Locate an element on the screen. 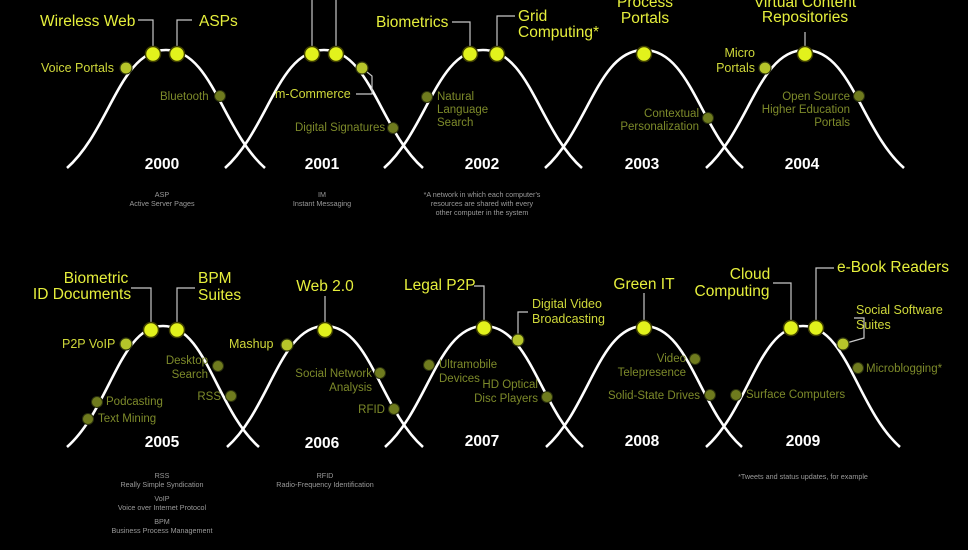  label-repositories: Repositories is located at coordinates (805, 17).